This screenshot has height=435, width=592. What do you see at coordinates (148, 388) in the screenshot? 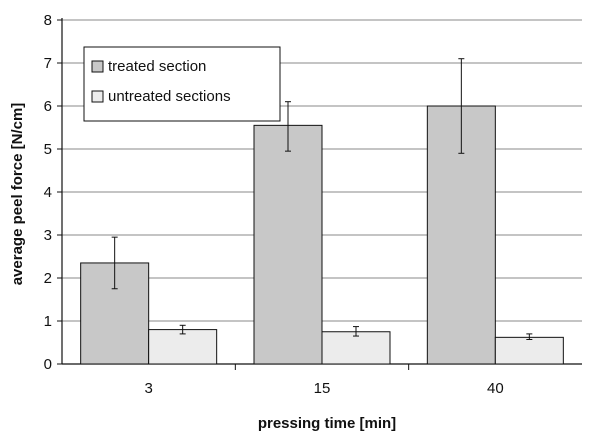
I see `x-tick-label: 3` at bounding box center [148, 388].